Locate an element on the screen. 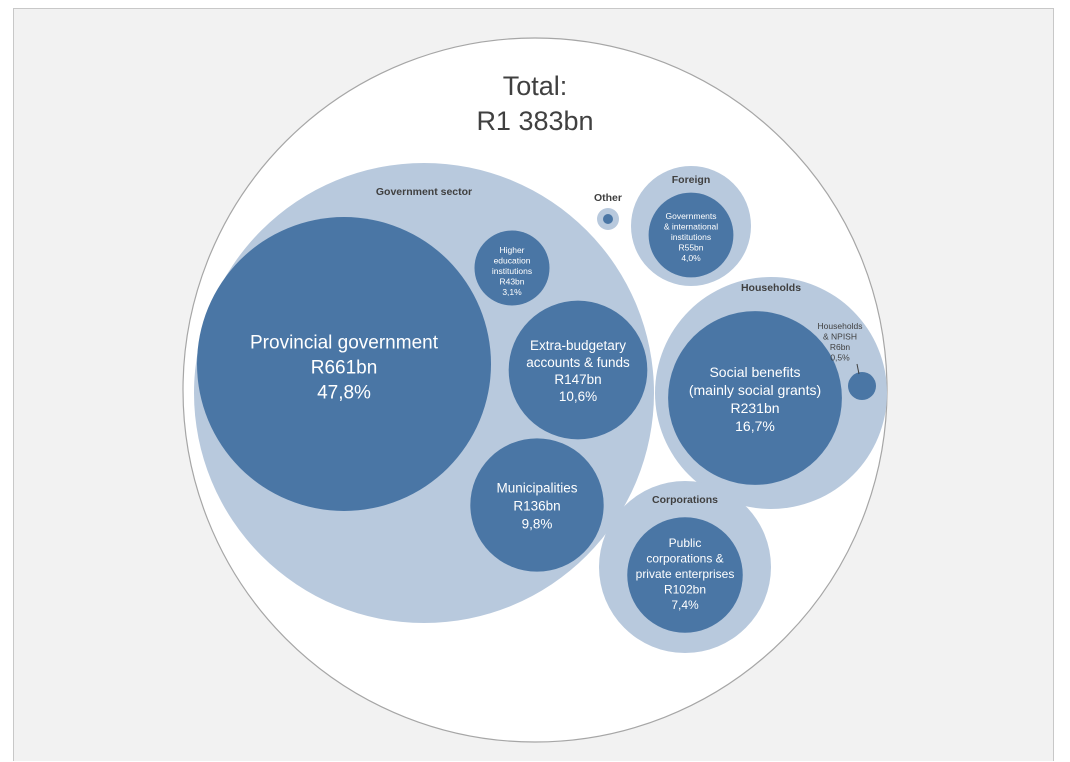  bubble-higher-education is located at coordinates (512, 268).